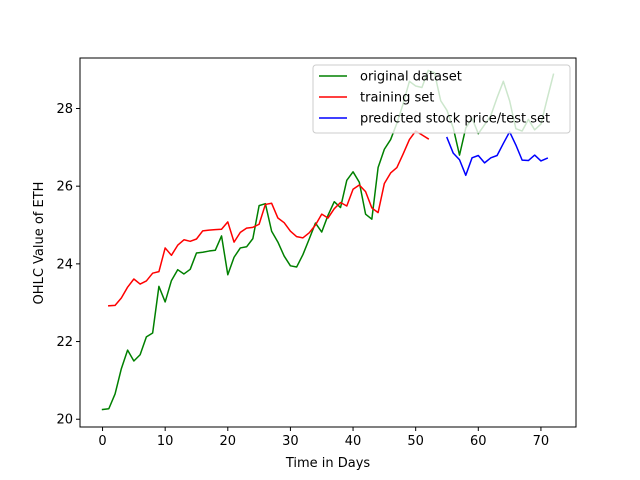 Image resolution: width=640 pixels, height=480 pixels. What do you see at coordinates (397, 98) in the screenshot?
I see `legend-label-1: training set` at bounding box center [397, 98].